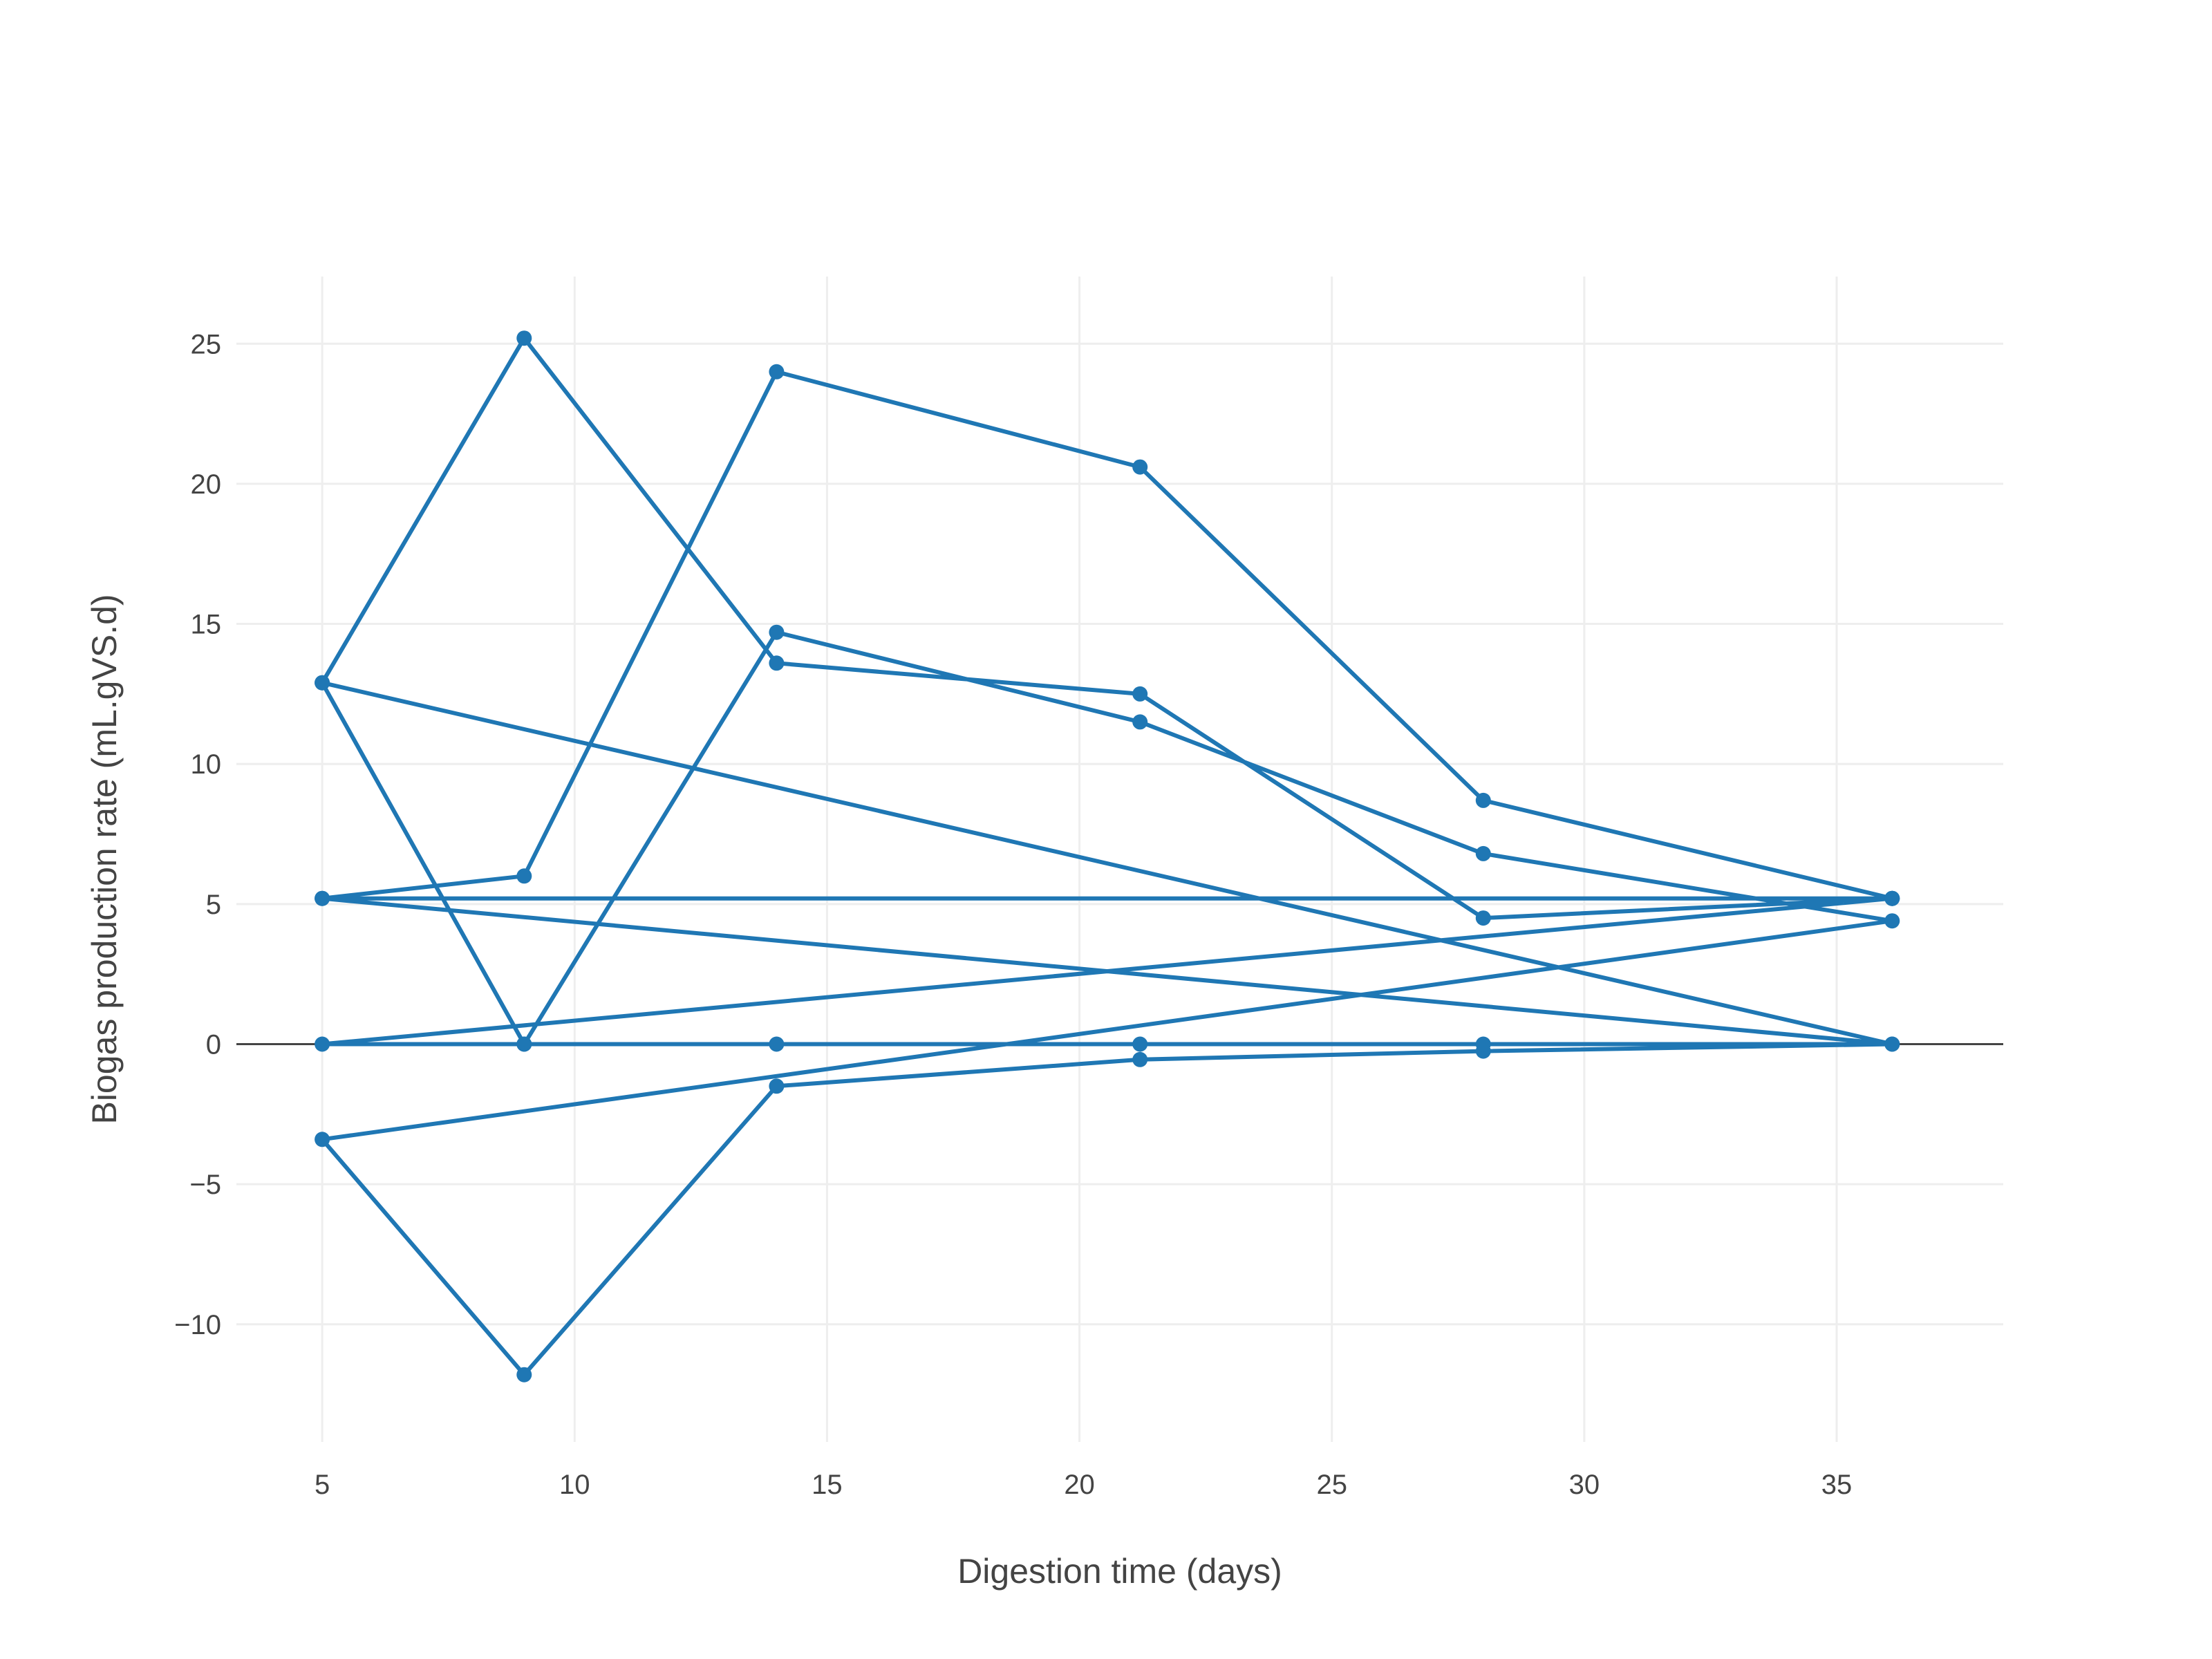  Describe the element at coordinates (1837, 1485) in the screenshot. I see `x-tick-label: 35` at that location.